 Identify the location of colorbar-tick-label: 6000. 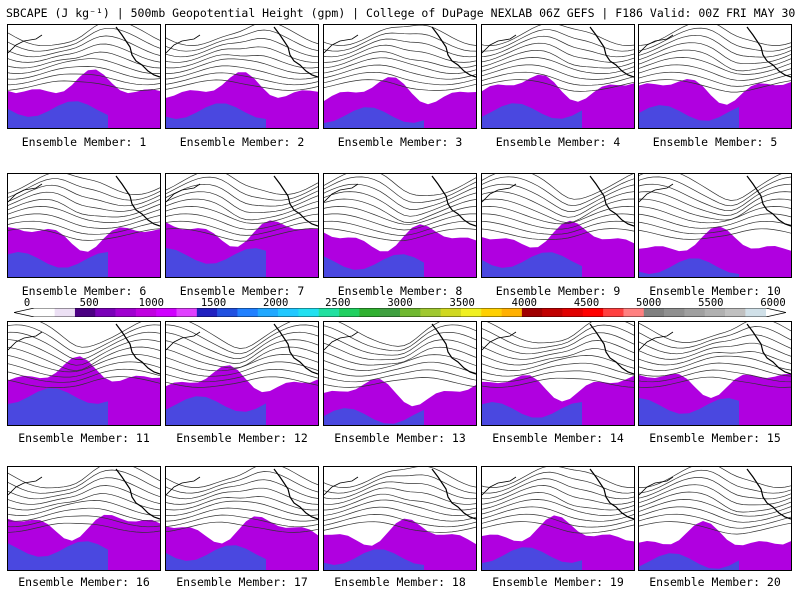
(773, 303).